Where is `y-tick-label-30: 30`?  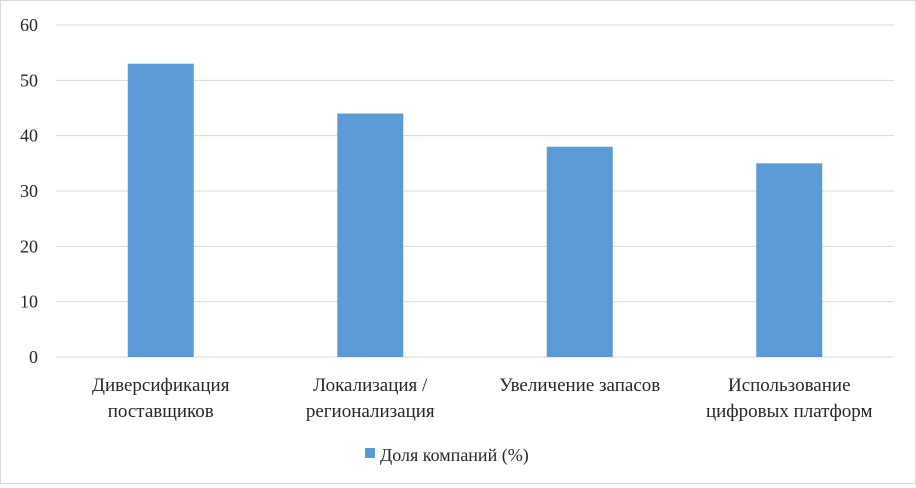
y-tick-label-30: 30 is located at coordinates (29, 191).